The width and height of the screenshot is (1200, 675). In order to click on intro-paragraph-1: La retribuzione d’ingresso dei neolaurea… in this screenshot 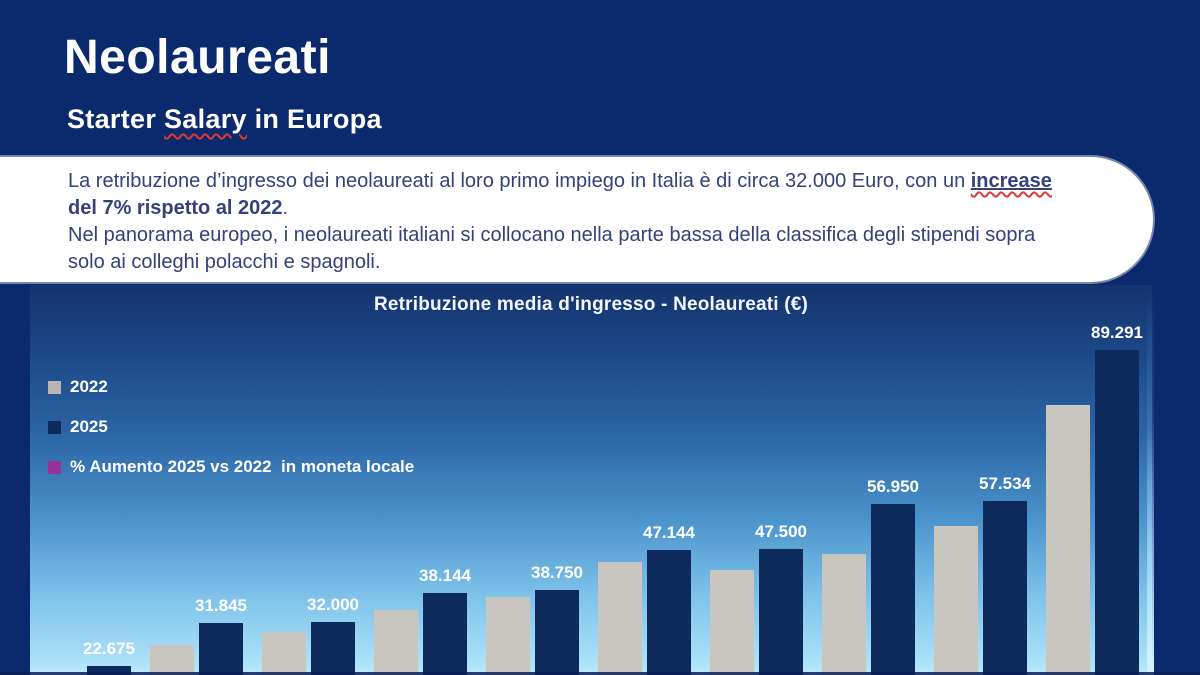, I will do `click(571, 195)`.